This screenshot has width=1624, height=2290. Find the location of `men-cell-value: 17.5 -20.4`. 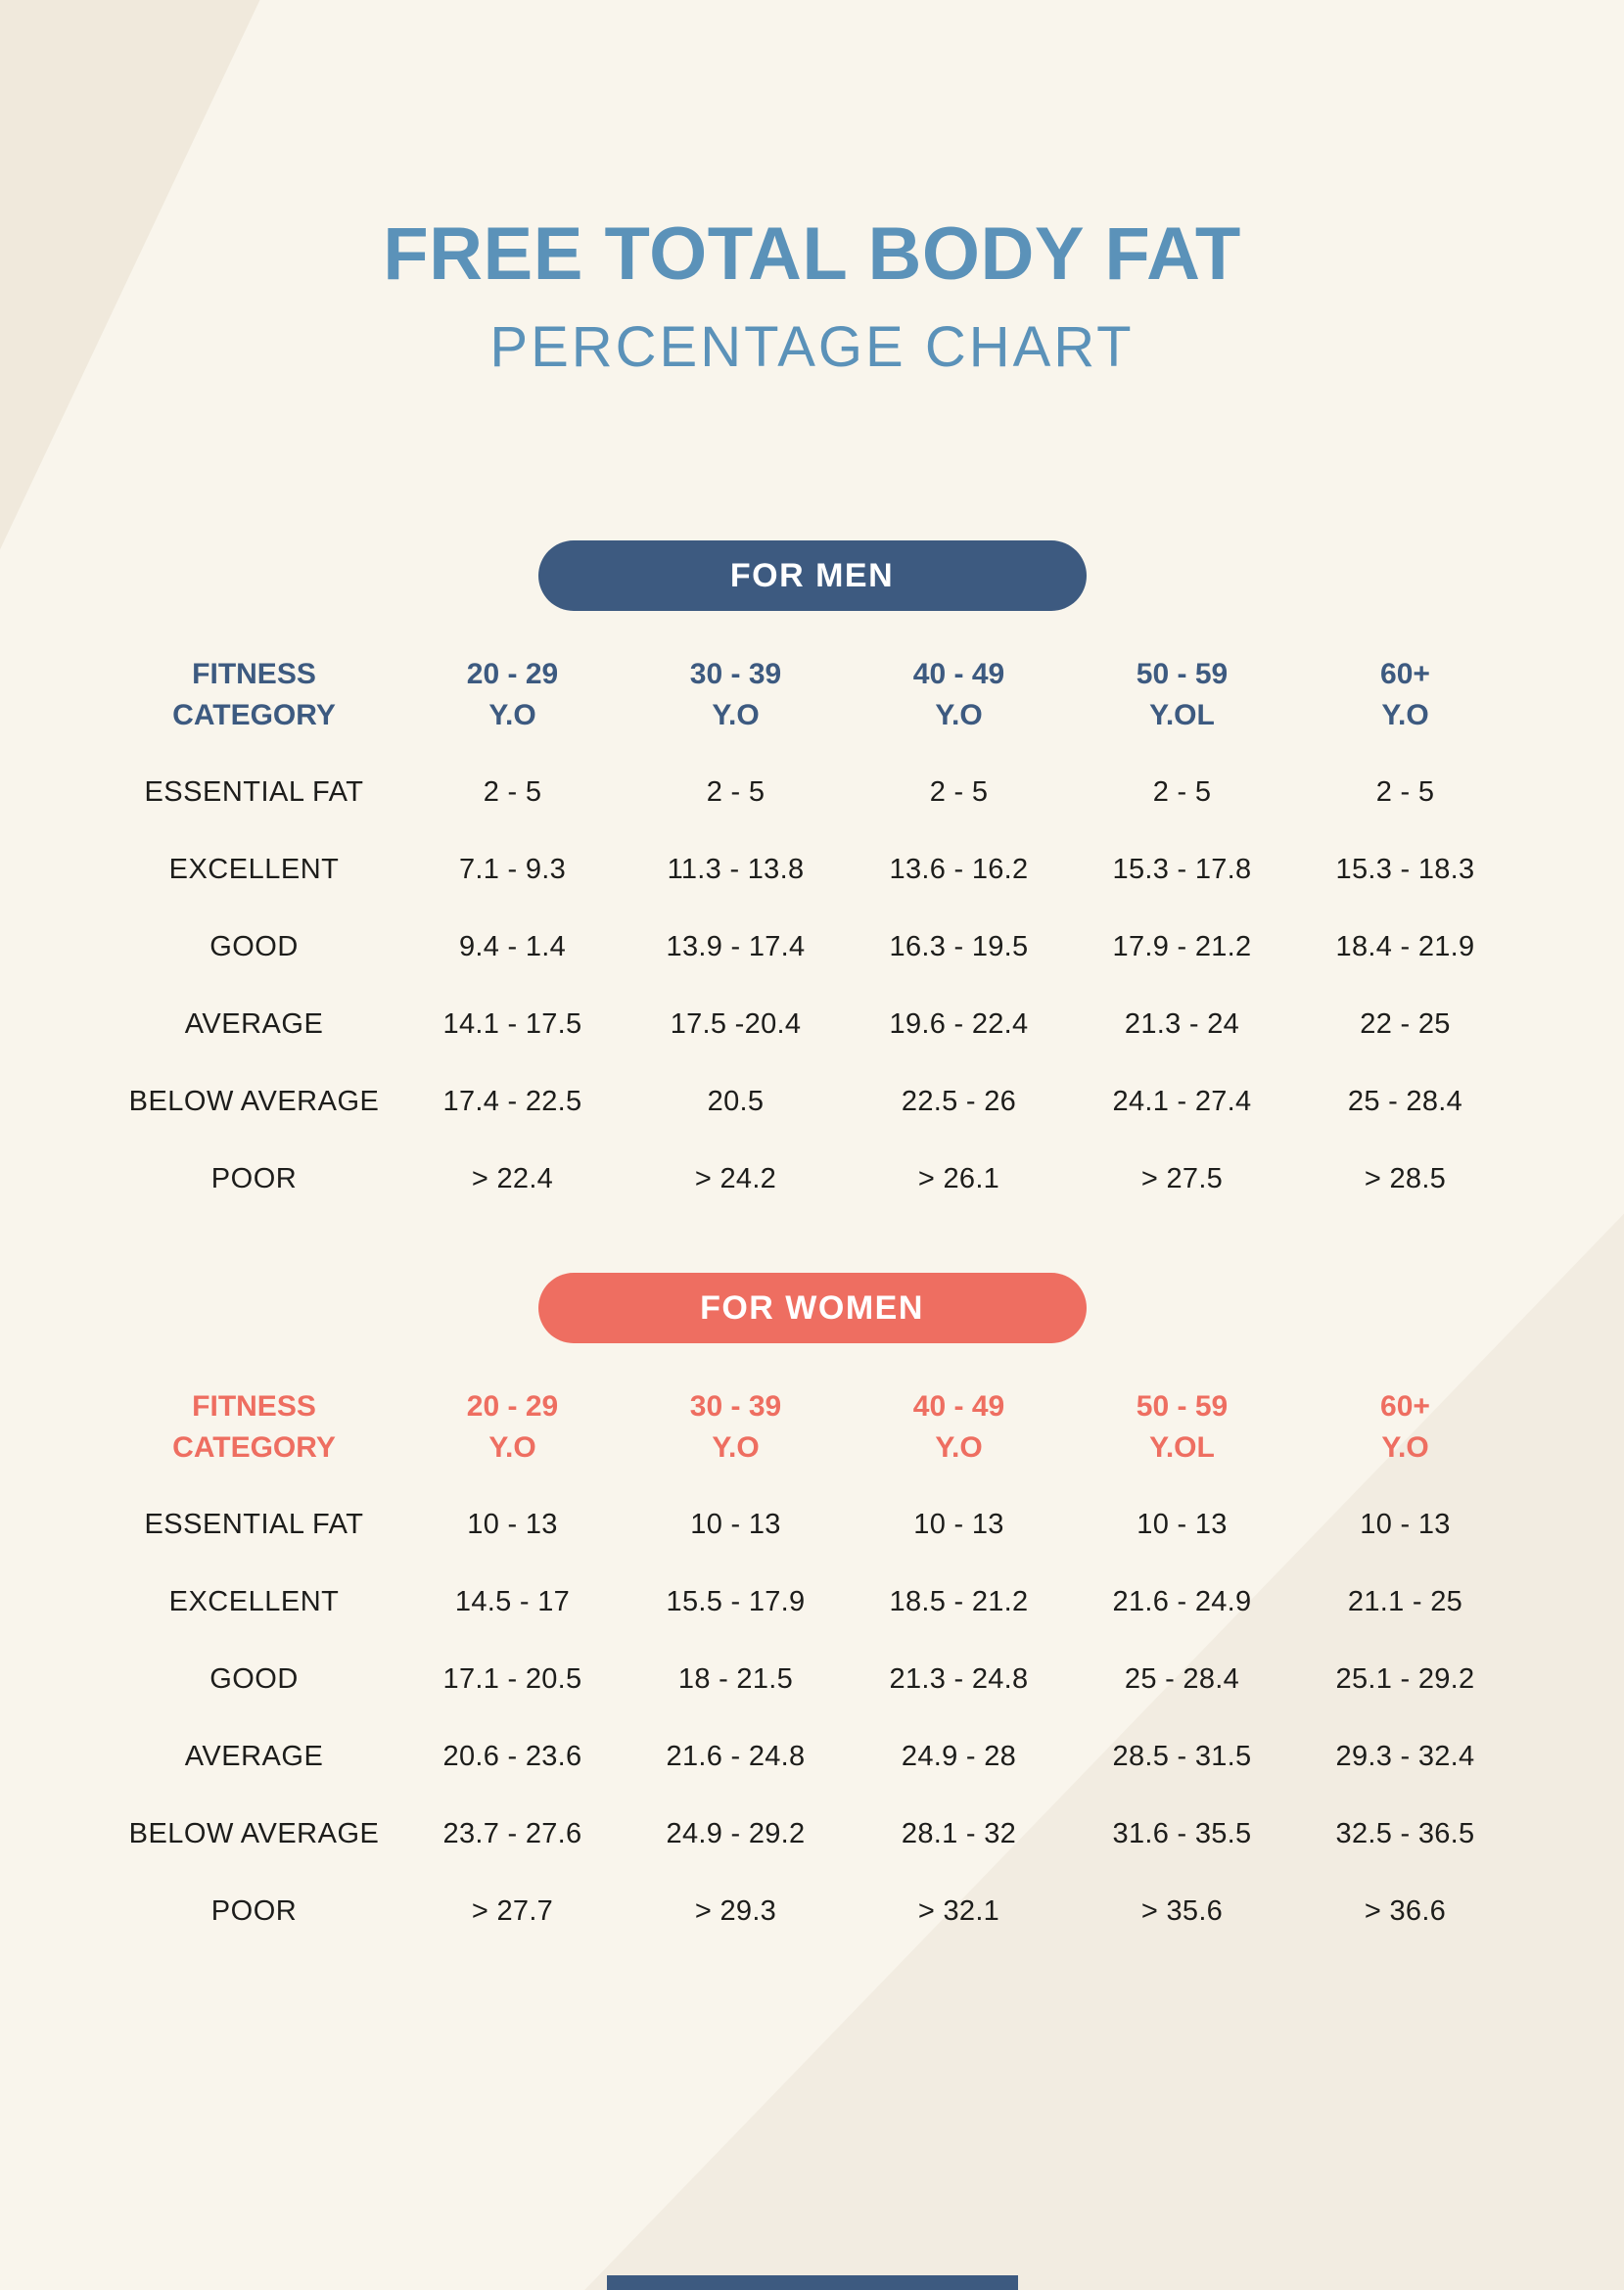

men-cell-value: 17.5 -20.4 is located at coordinates (736, 1024).